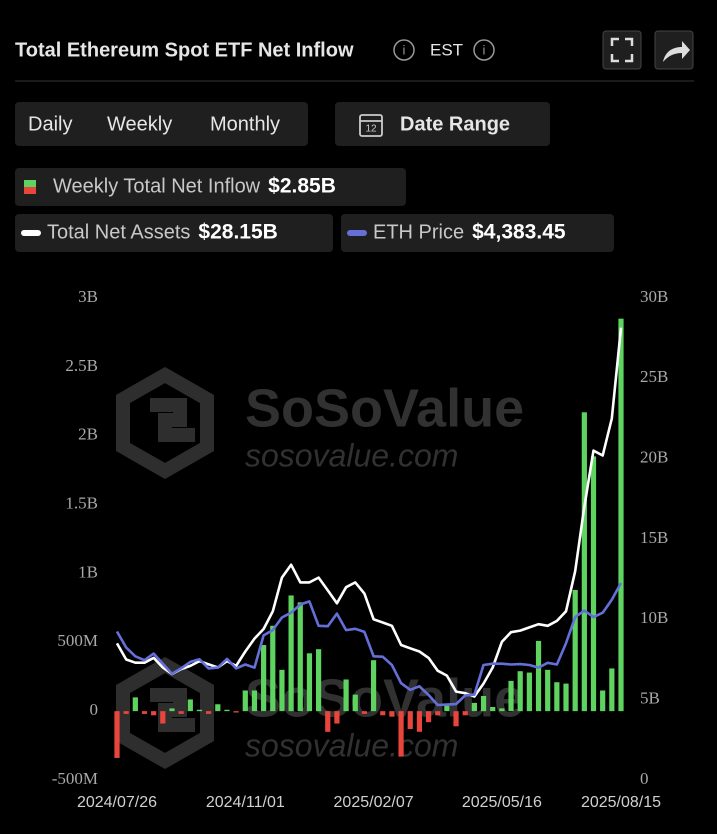 Image resolution: width=717 pixels, height=834 pixels. I want to click on y2-tick-label: 25B, so click(654, 376).